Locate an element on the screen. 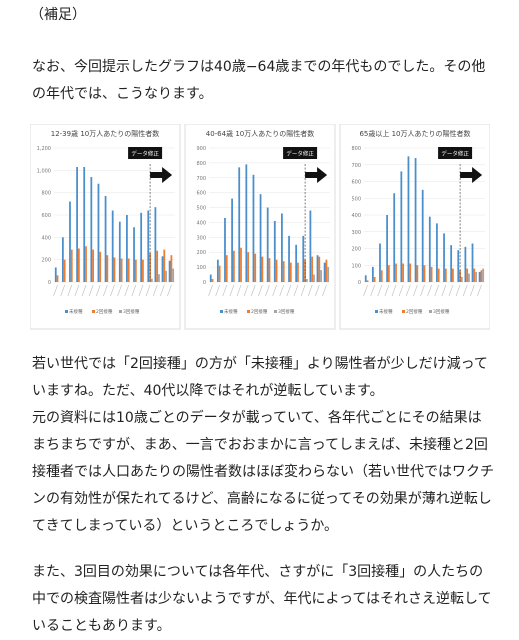  y-tick-label: 500 is located at coordinates (201, 209).